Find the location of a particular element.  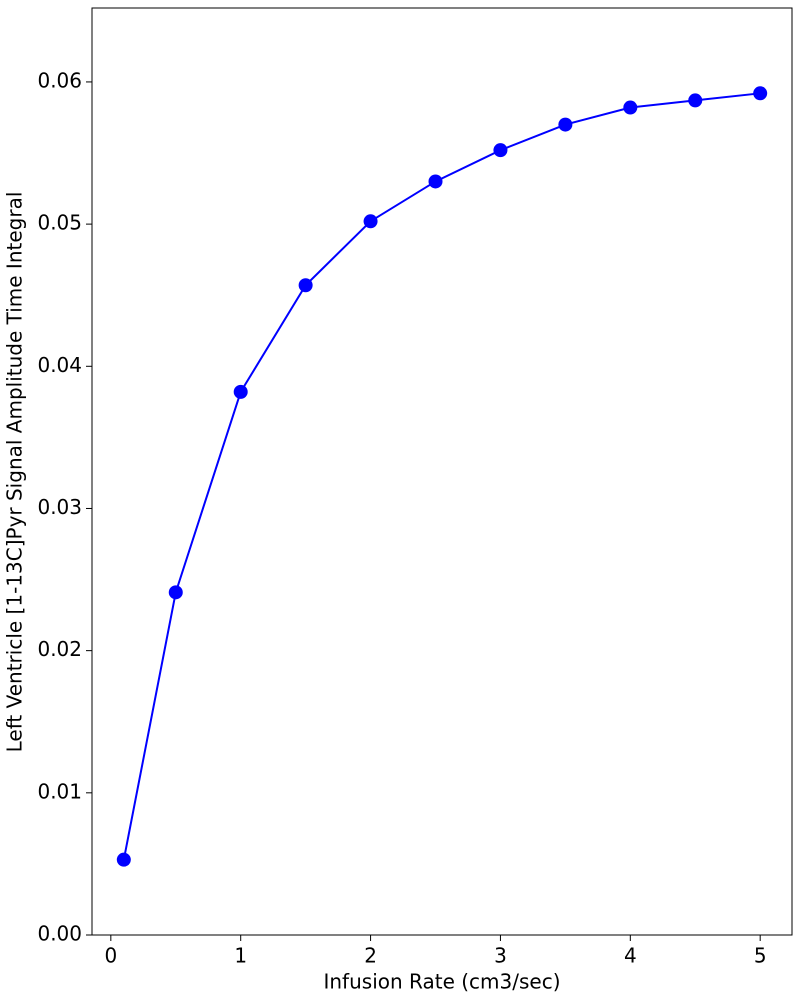

x-tick-label: 1 is located at coordinates (240, 956).